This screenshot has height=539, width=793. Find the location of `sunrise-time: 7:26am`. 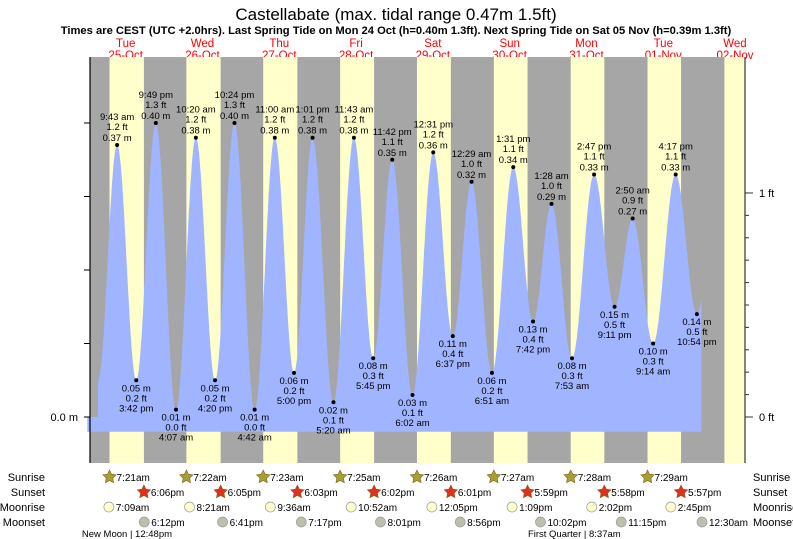

sunrise-time: 7:26am is located at coordinates (440, 478).